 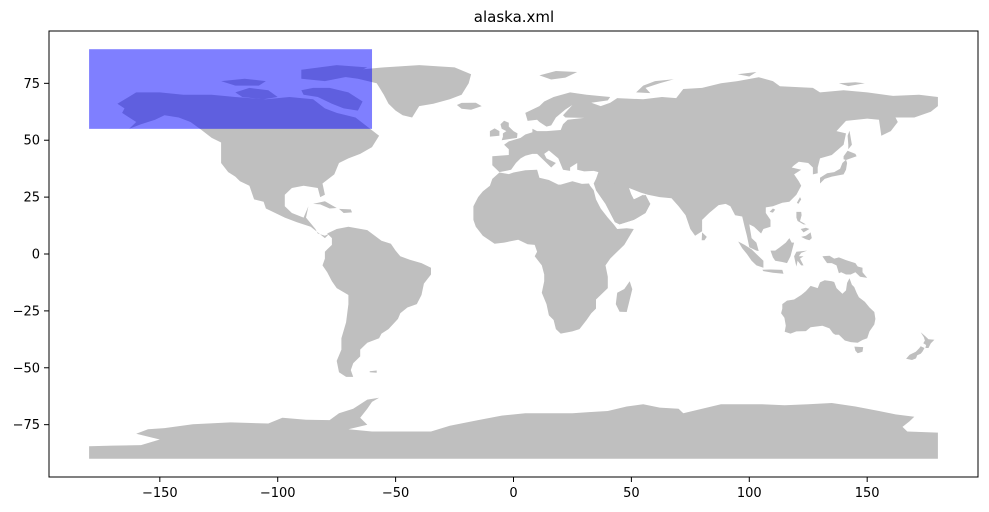 I want to click on landmass-cuba, so click(x=325, y=205).